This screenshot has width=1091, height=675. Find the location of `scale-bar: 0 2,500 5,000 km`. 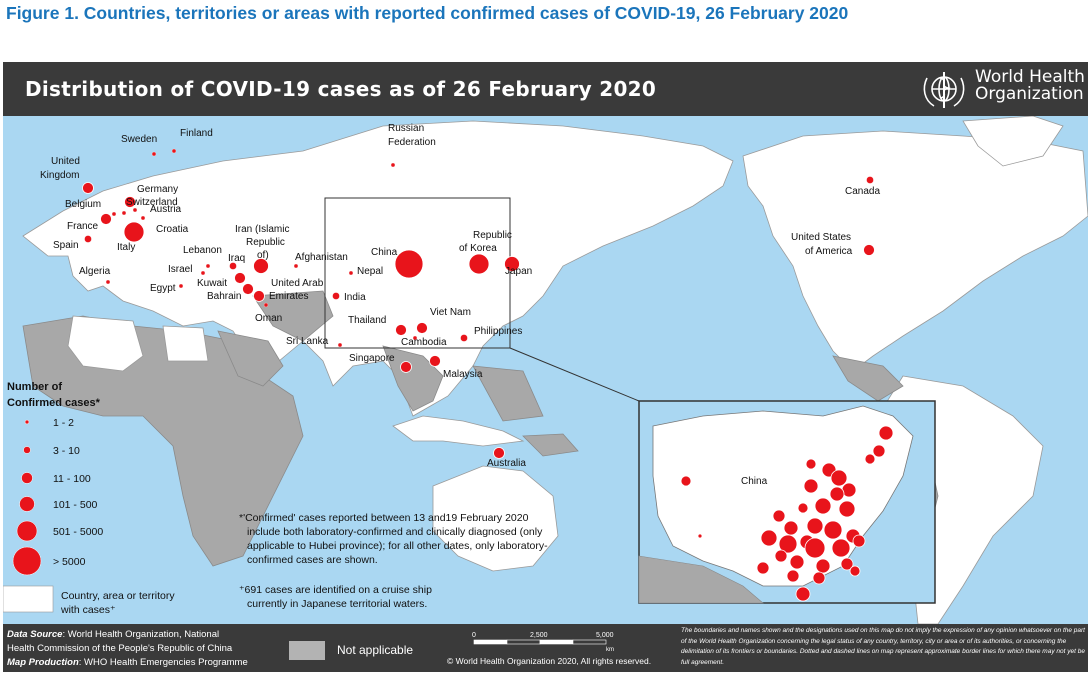

scale-bar: 0 2,500 5,000 km is located at coordinates (543, 642).